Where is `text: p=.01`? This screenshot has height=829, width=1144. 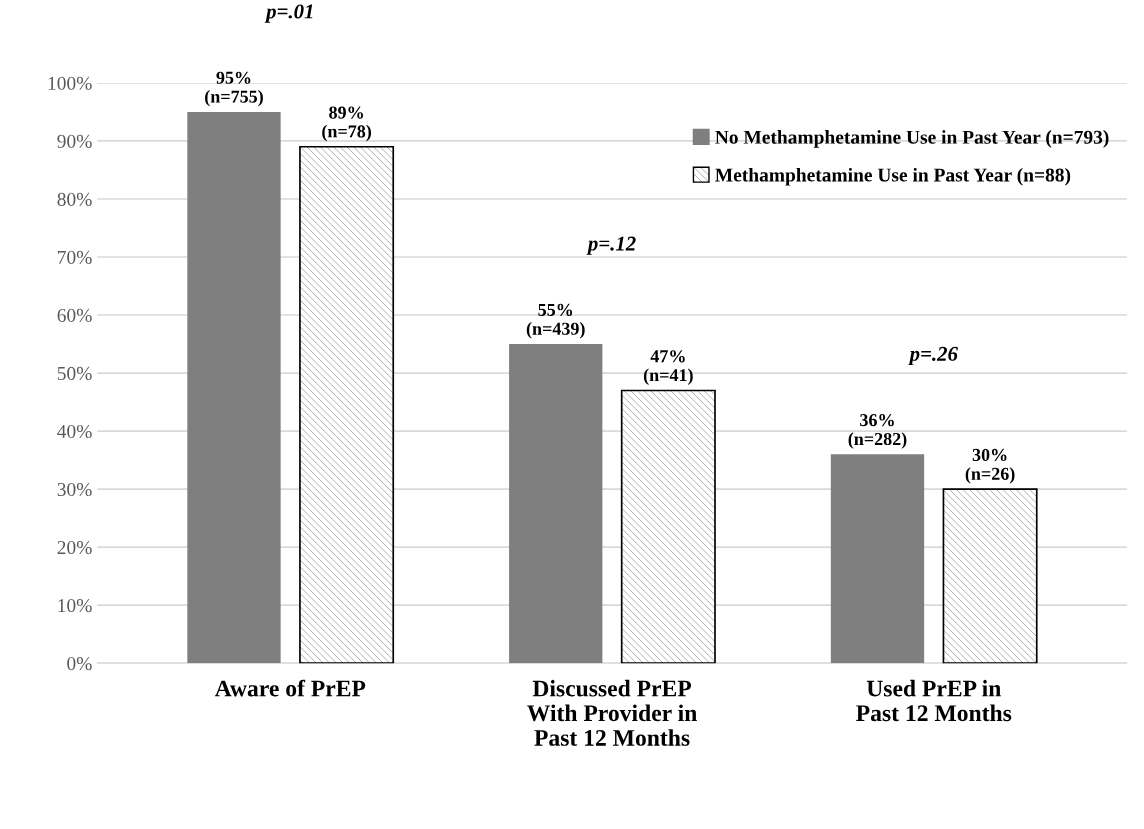
text: p=.01 is located at coordinates (288, 13).